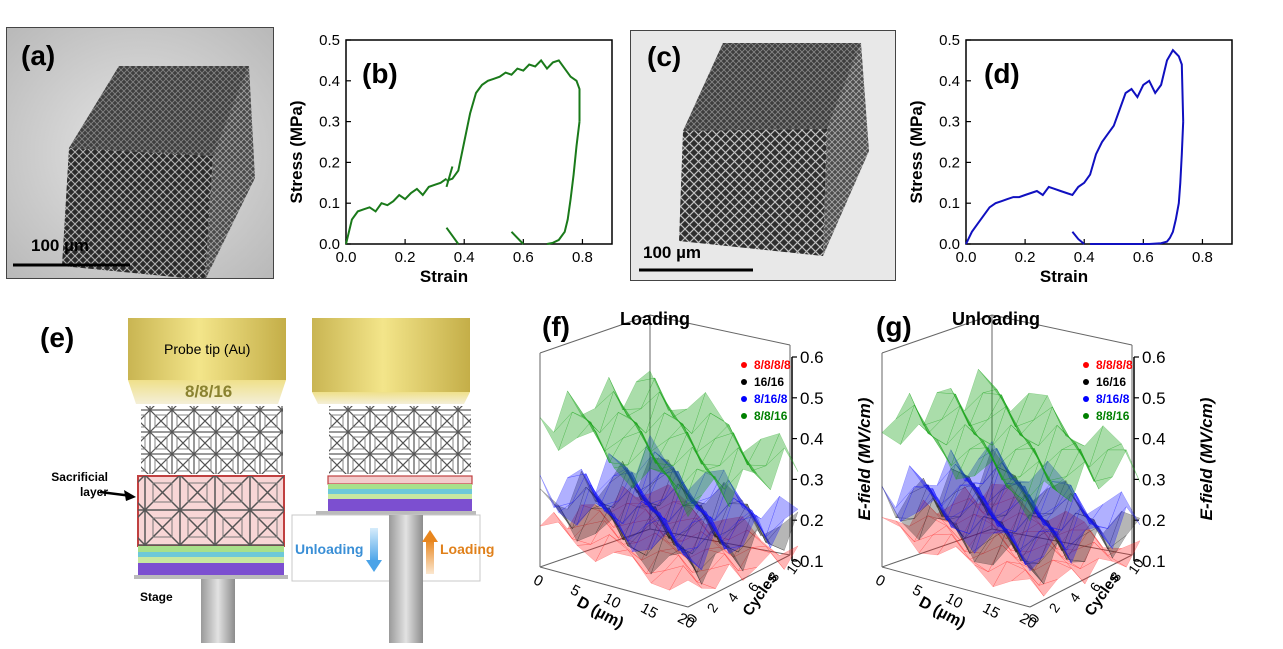 Image resolution: width=1283 pixels, height=649 pixels. What do you see at coordinates (1113, 399) in the screenshot?
I see `legend-entry: 8/16/8` at bounding box center [1113, 399].